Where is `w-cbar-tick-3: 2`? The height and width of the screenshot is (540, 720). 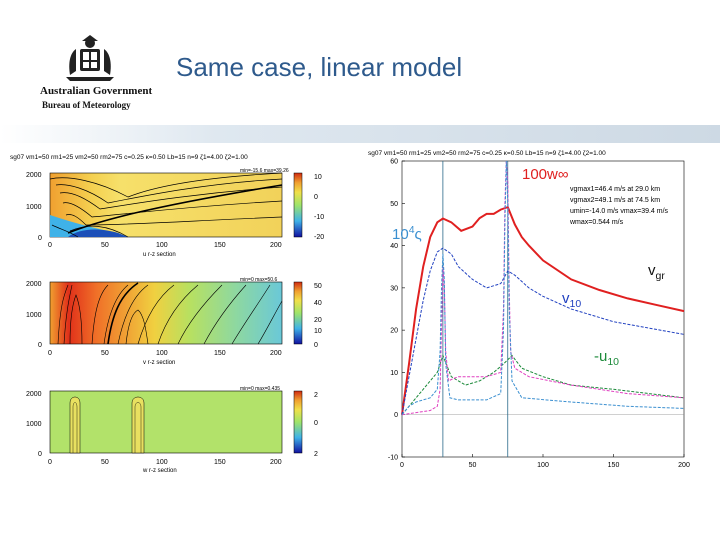
w-cbar-tick-3: 2 is located at coordinates (316, 454).